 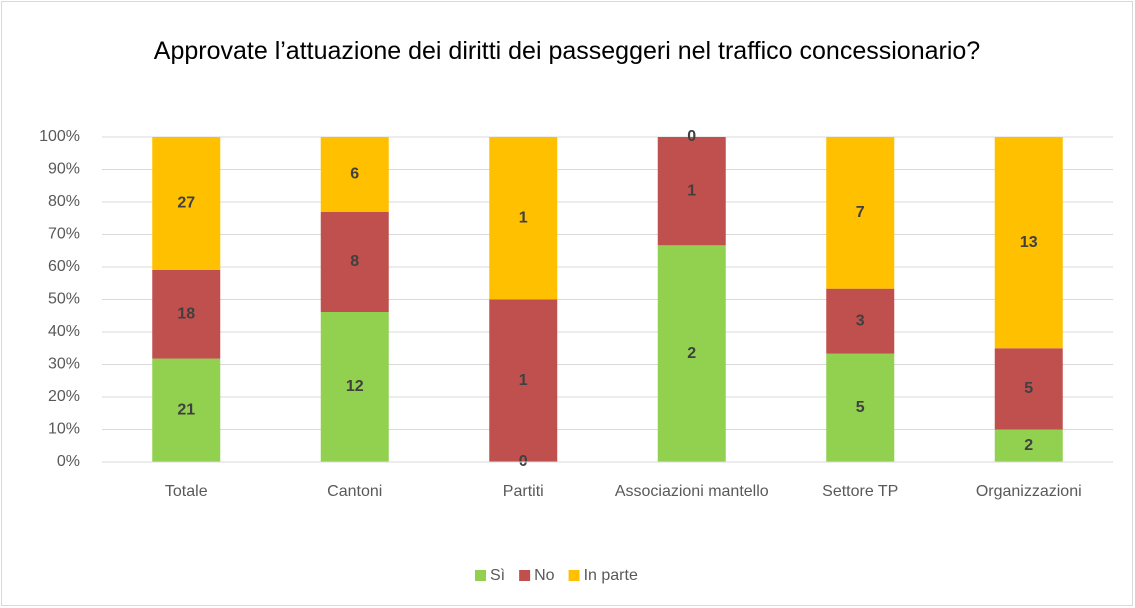 What do you see at coordinates (64, 169) in the screenshot?
I see `y-tick-label: 90%` at bounding box center [64, 169].